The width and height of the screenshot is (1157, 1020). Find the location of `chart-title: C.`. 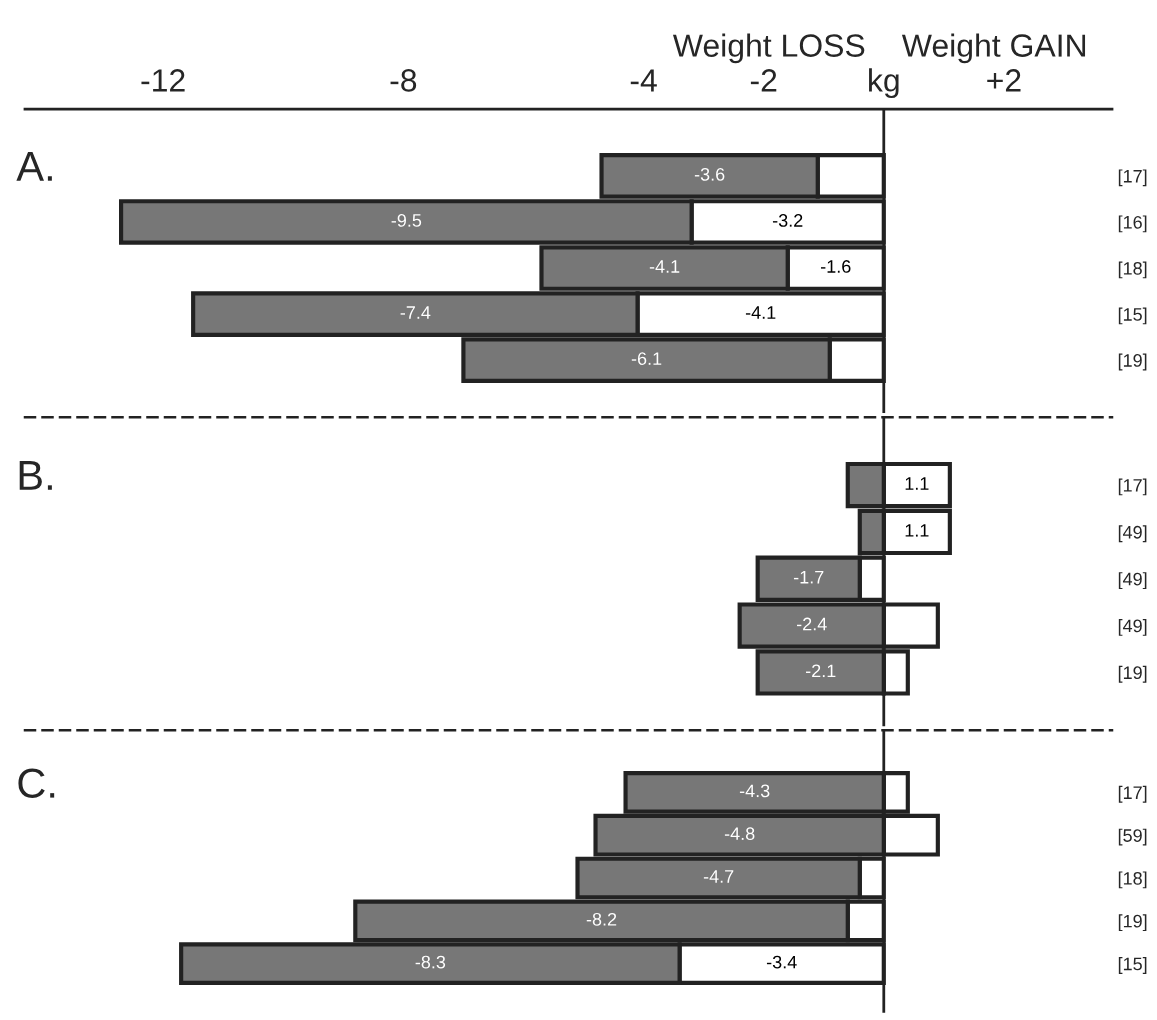

chart-title: C. is located at coordinates (36, 783).